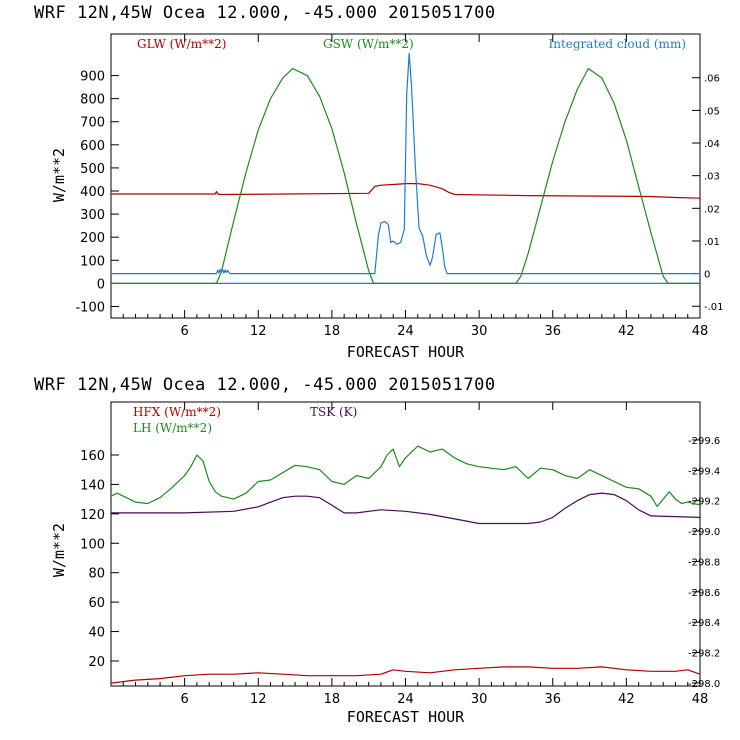 The height and width of the screenshot is (740, 740). Describe the element at coordinates (552, 699) in the screenshot. I see `panel2-xtick-label: 36` at that location.